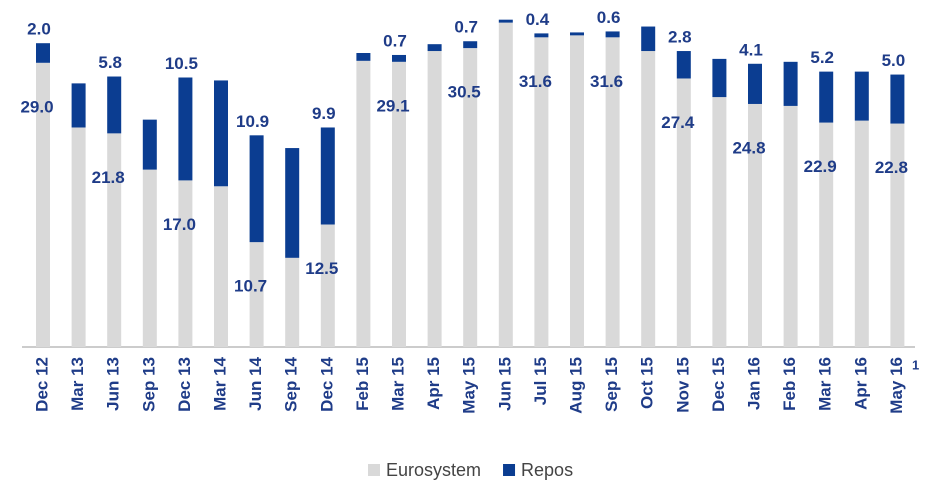 The width and height of the screenshot is (930, 491). Describe the element at coordinates (36, 106) in the screenshot. I see `value-label: 29.0` at that location.